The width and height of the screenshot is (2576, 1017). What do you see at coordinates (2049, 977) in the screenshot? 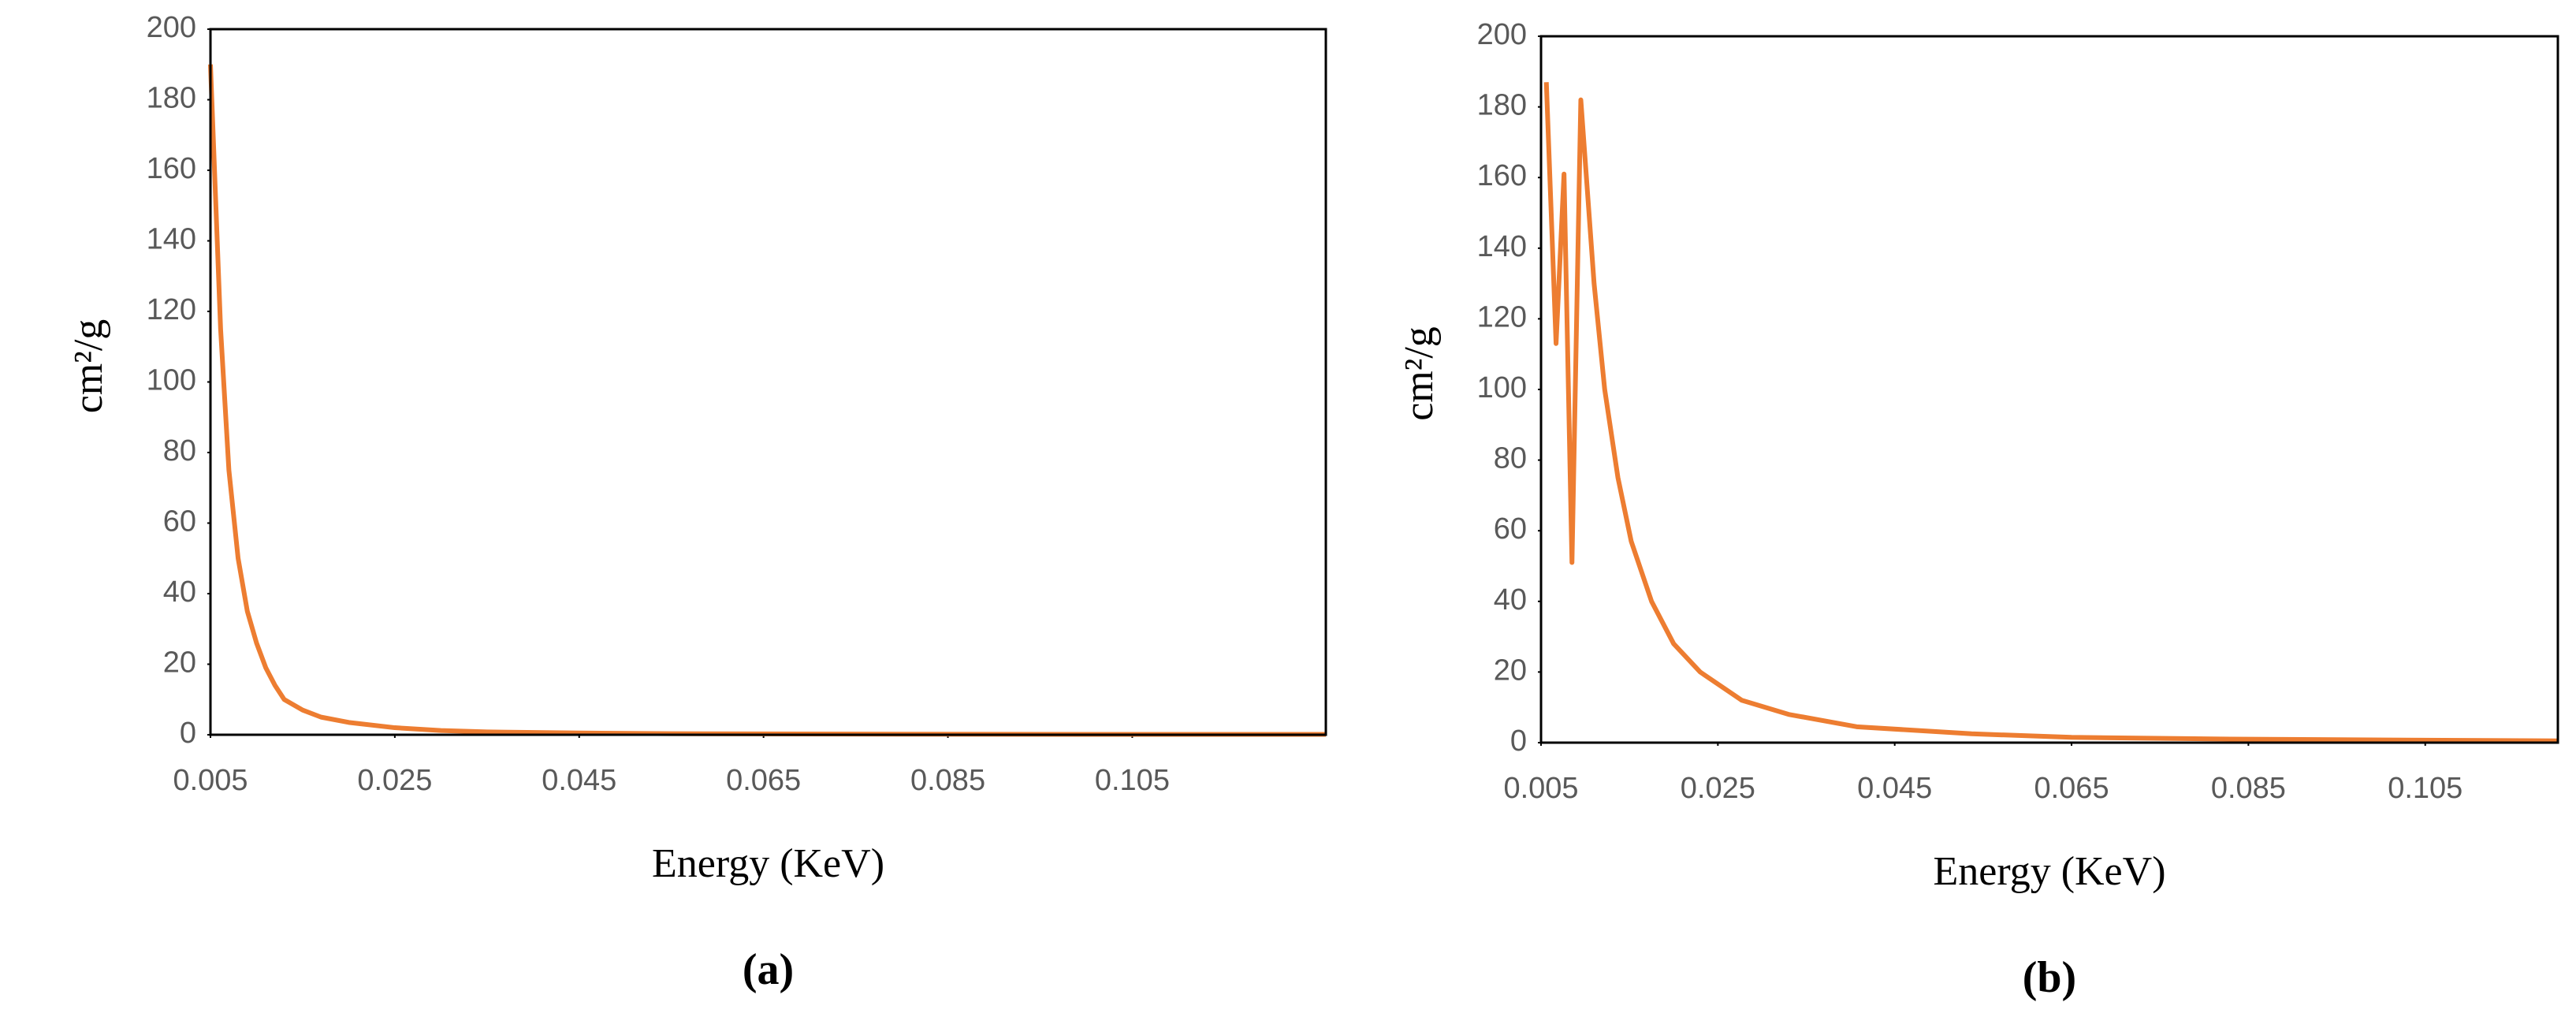
I see `caption: (b)` at bounding box center [2049, 977].